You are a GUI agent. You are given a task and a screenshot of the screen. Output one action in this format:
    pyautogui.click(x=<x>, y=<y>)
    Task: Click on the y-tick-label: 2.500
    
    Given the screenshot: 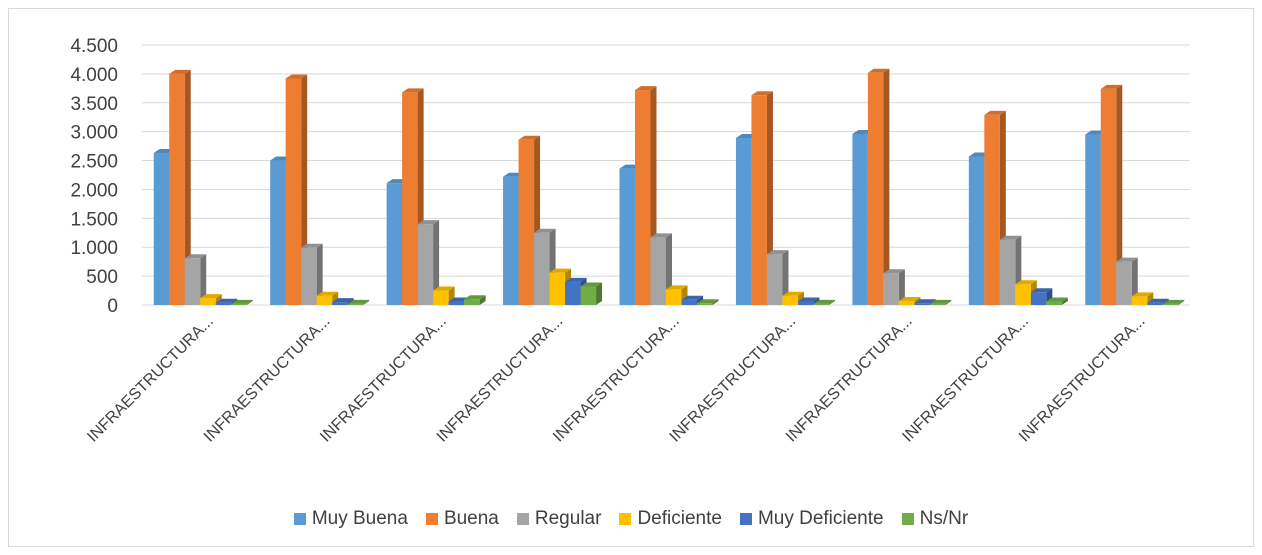 What is the action you would take?
    pyautogui.click(x=94, y=162)
    